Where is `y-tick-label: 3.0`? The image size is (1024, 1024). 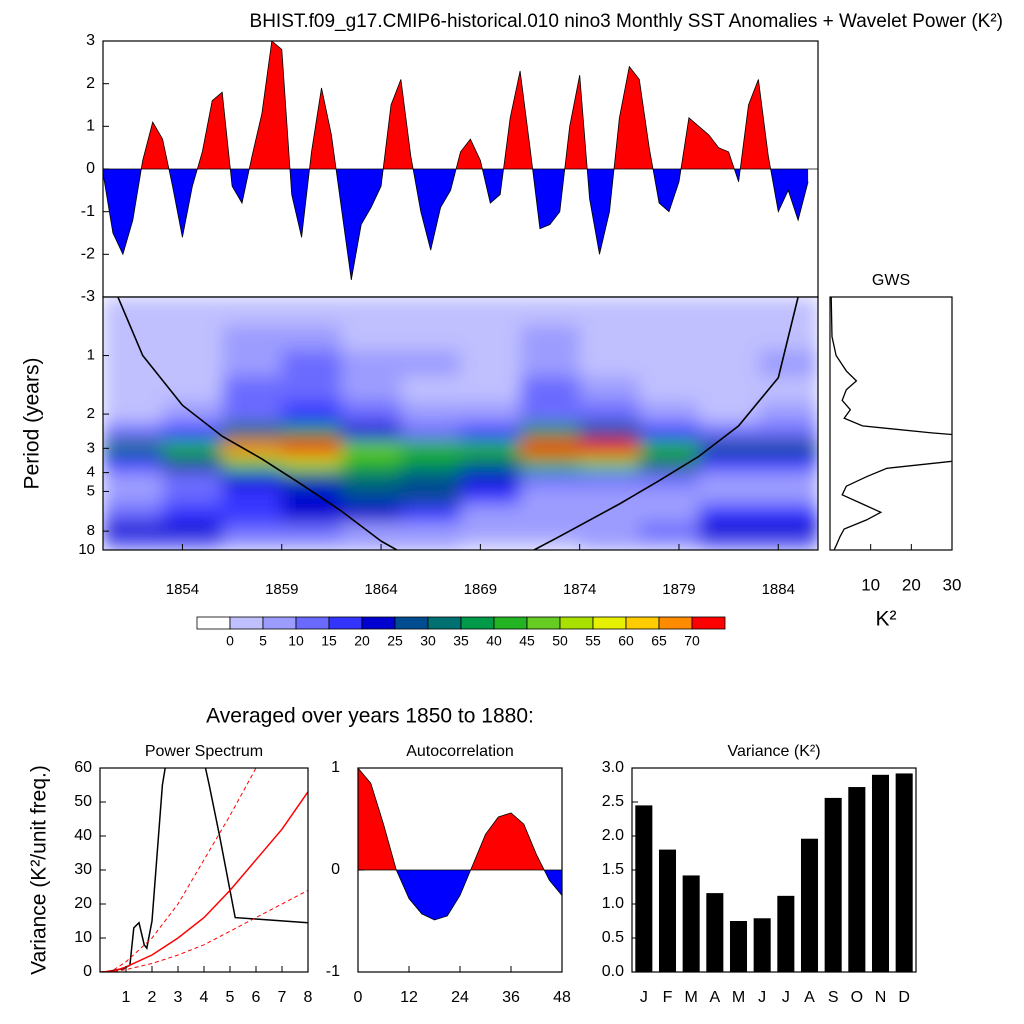 y-tick-label: 3.0 is located at coordinates (613, 767).